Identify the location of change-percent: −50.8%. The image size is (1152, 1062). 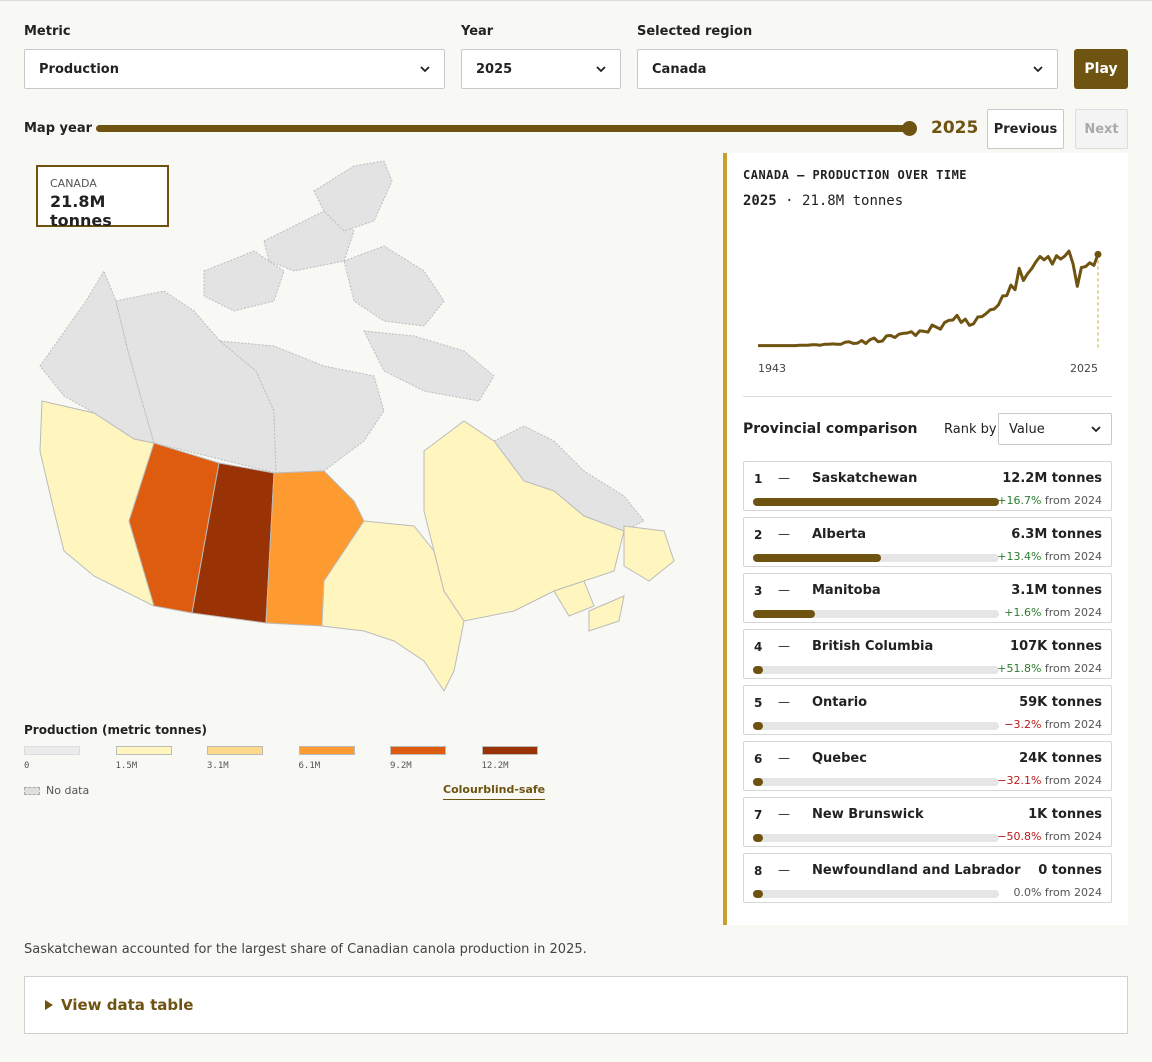
(1019, 836).